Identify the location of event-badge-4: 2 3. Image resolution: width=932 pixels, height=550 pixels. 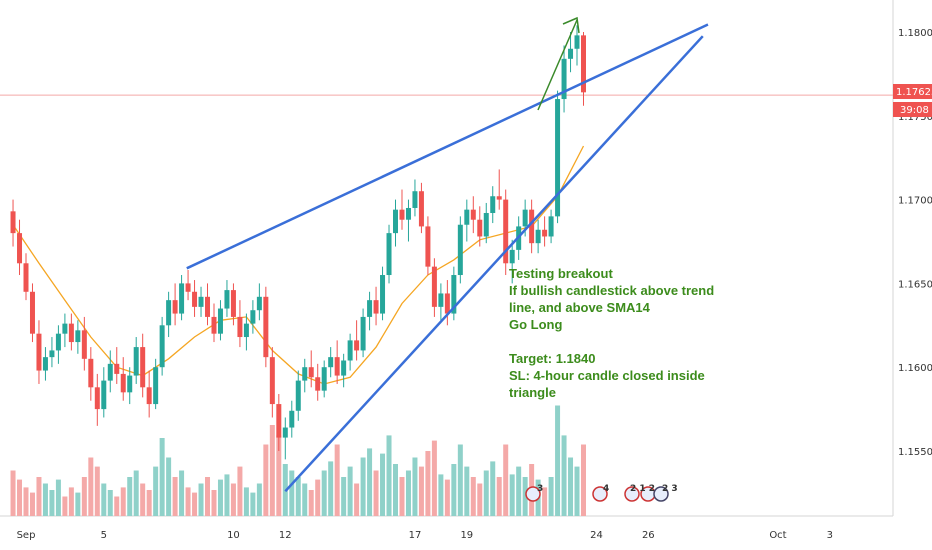
(665, 493).